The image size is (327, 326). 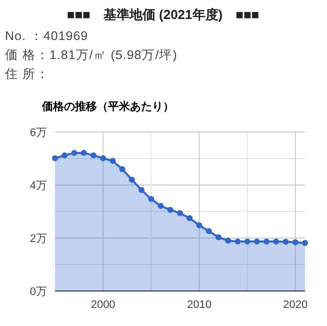 I want to click on text: No. ：401969, so click(x=46, y=36).